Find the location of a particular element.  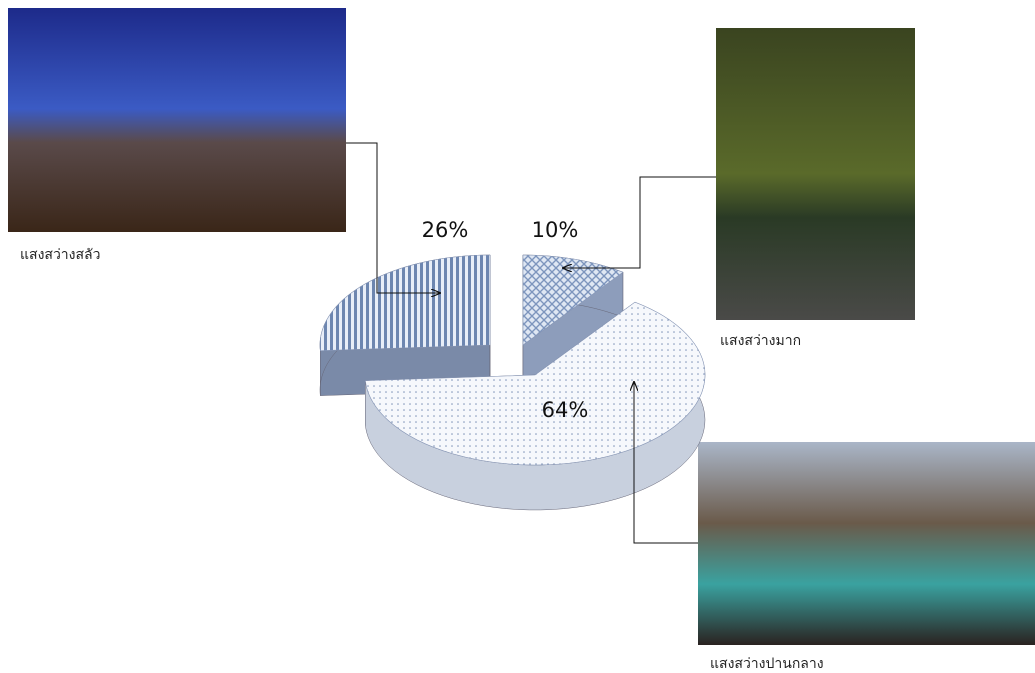

value-label: 64% is located at coordinates (565, 410).